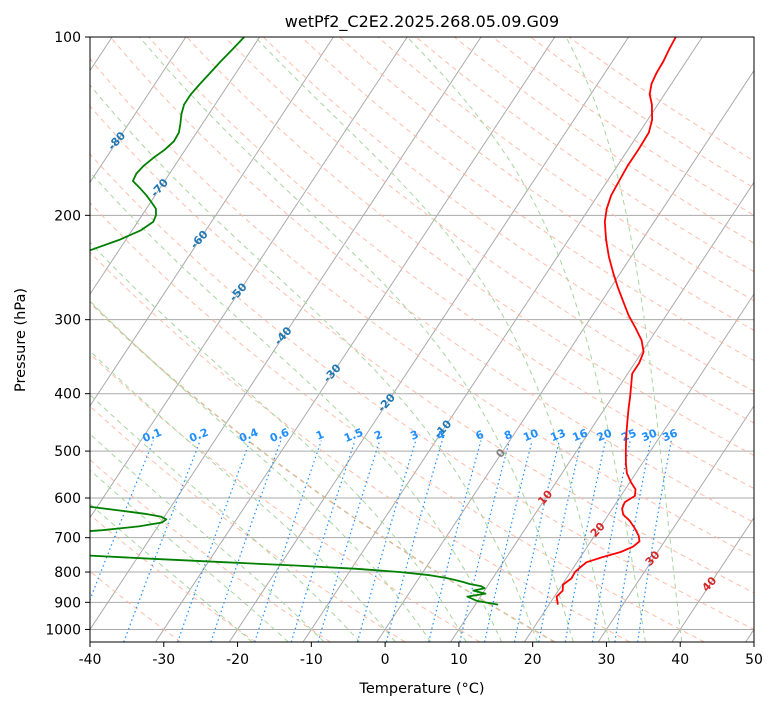  I want to click on mixing-ratio-label: 30, so click(649, 435).